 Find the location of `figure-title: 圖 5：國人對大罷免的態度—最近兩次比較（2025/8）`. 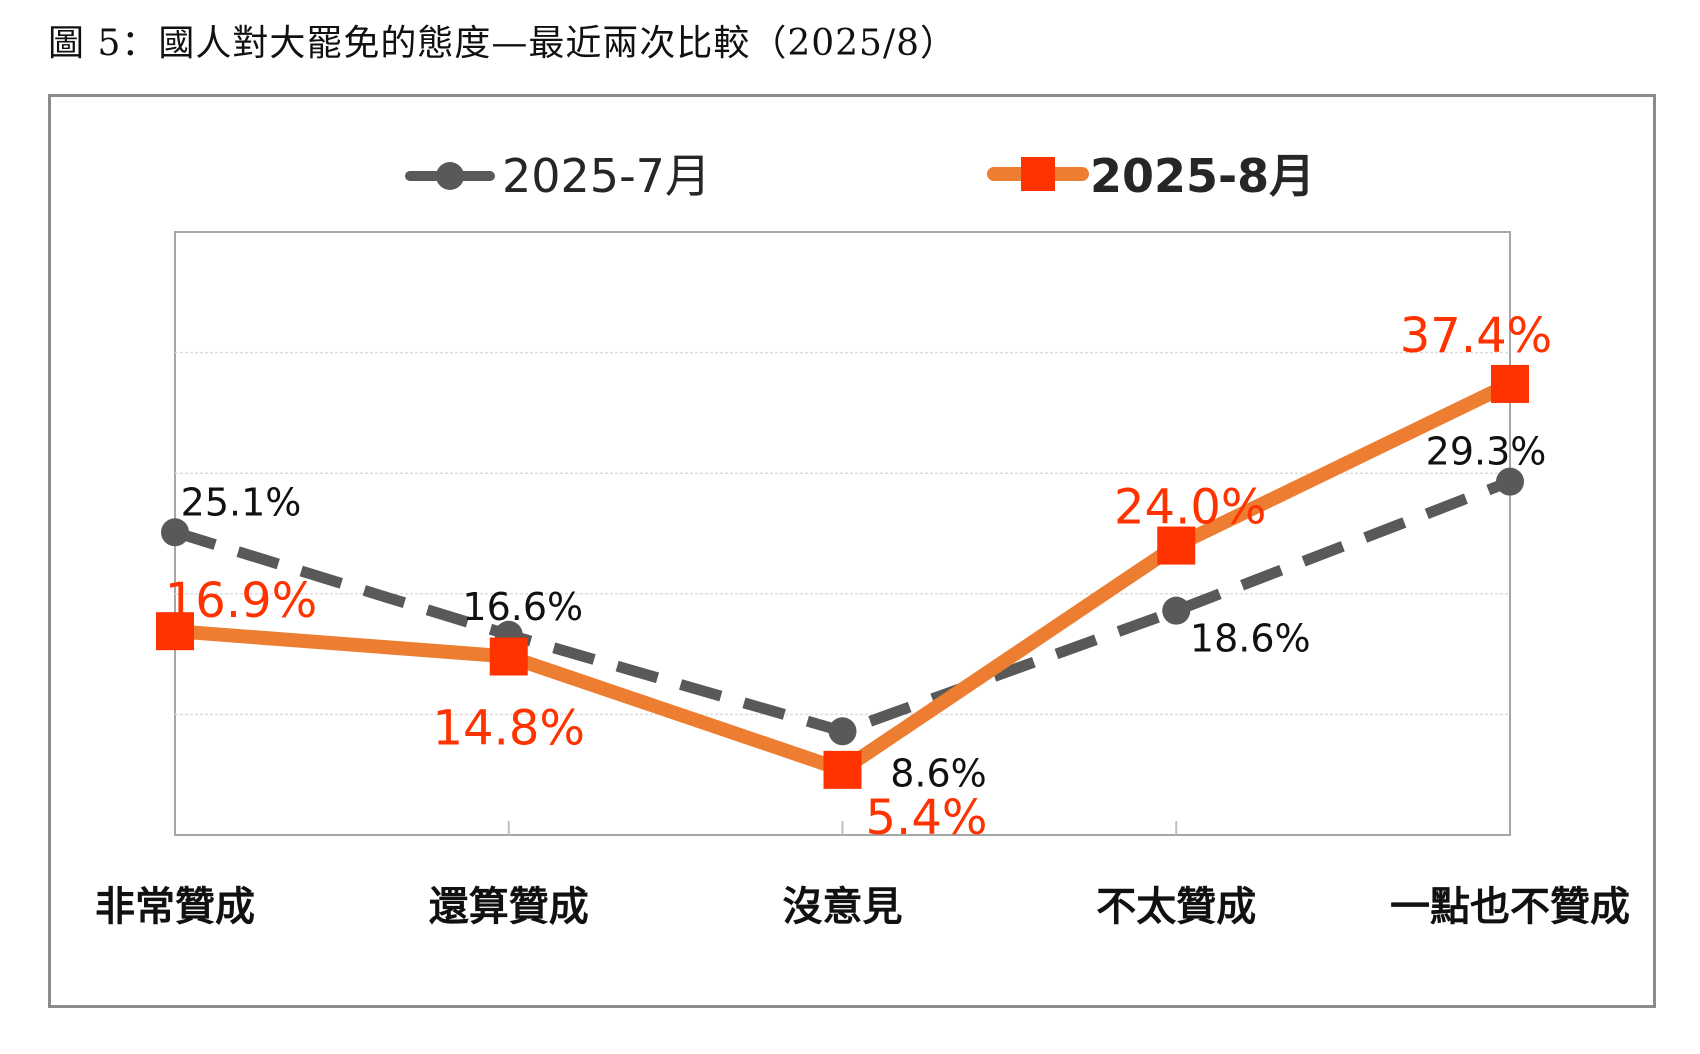

figure-title: 圖 5：國人對大罷免的態度—最近兩次比較（2025/8） is located at coordinates (502, 43).